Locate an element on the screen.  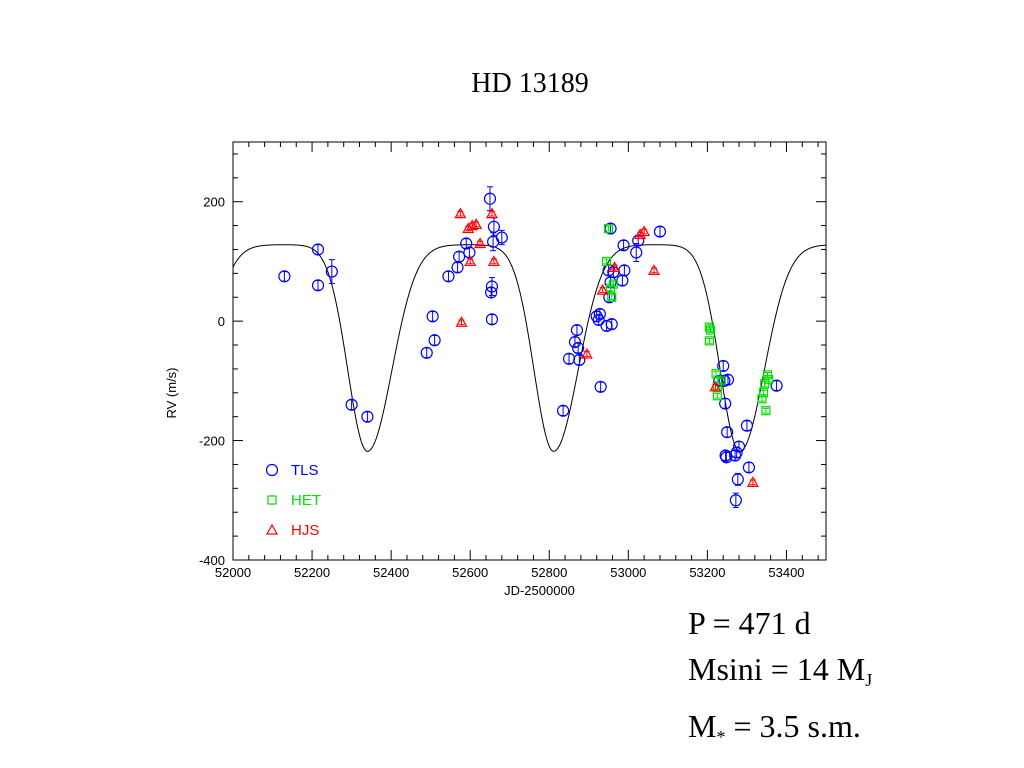
x-tick-label: 52000 is located at coordinates (233, 572).